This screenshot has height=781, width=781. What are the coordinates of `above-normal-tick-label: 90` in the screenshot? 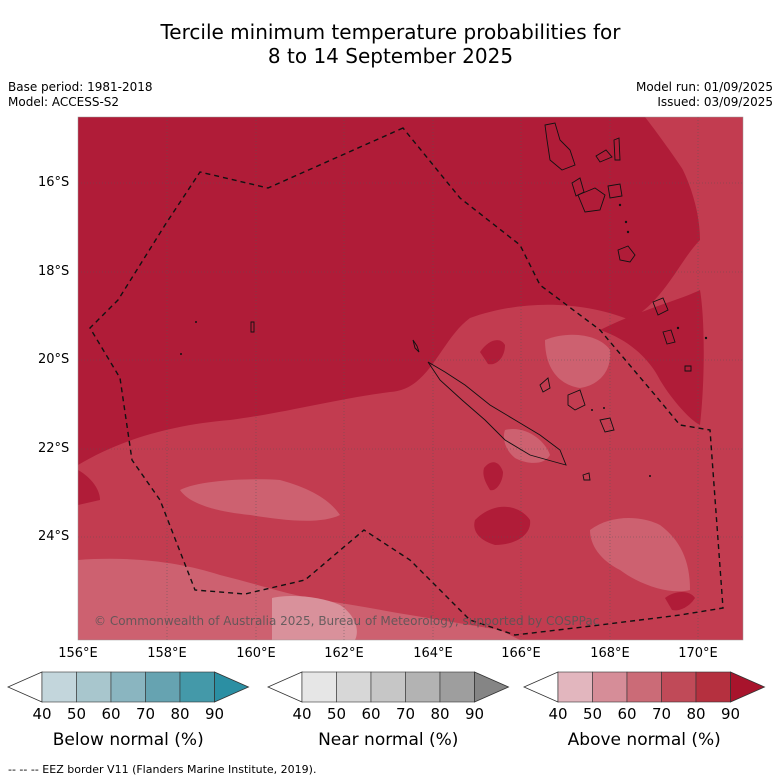 It's located at (730, 714).